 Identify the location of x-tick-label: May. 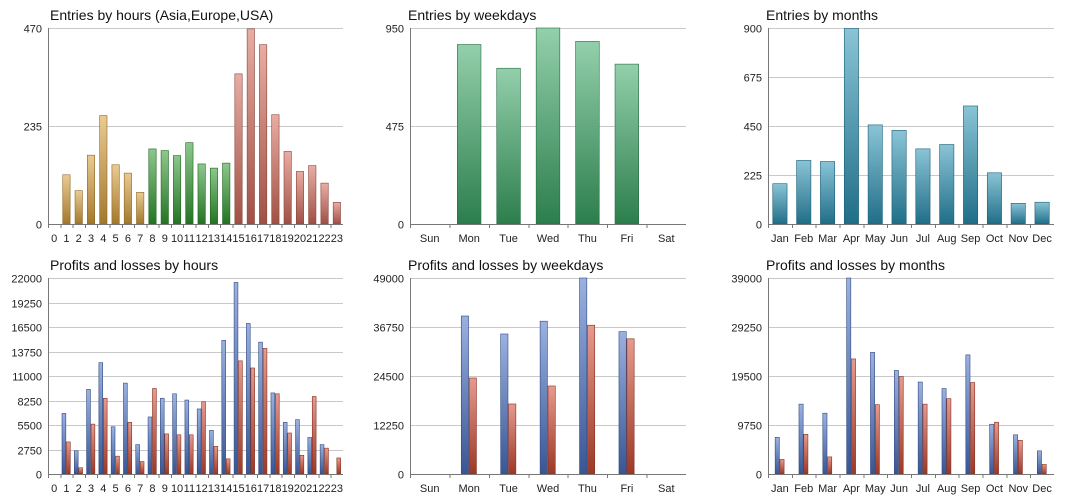
(875, 489).